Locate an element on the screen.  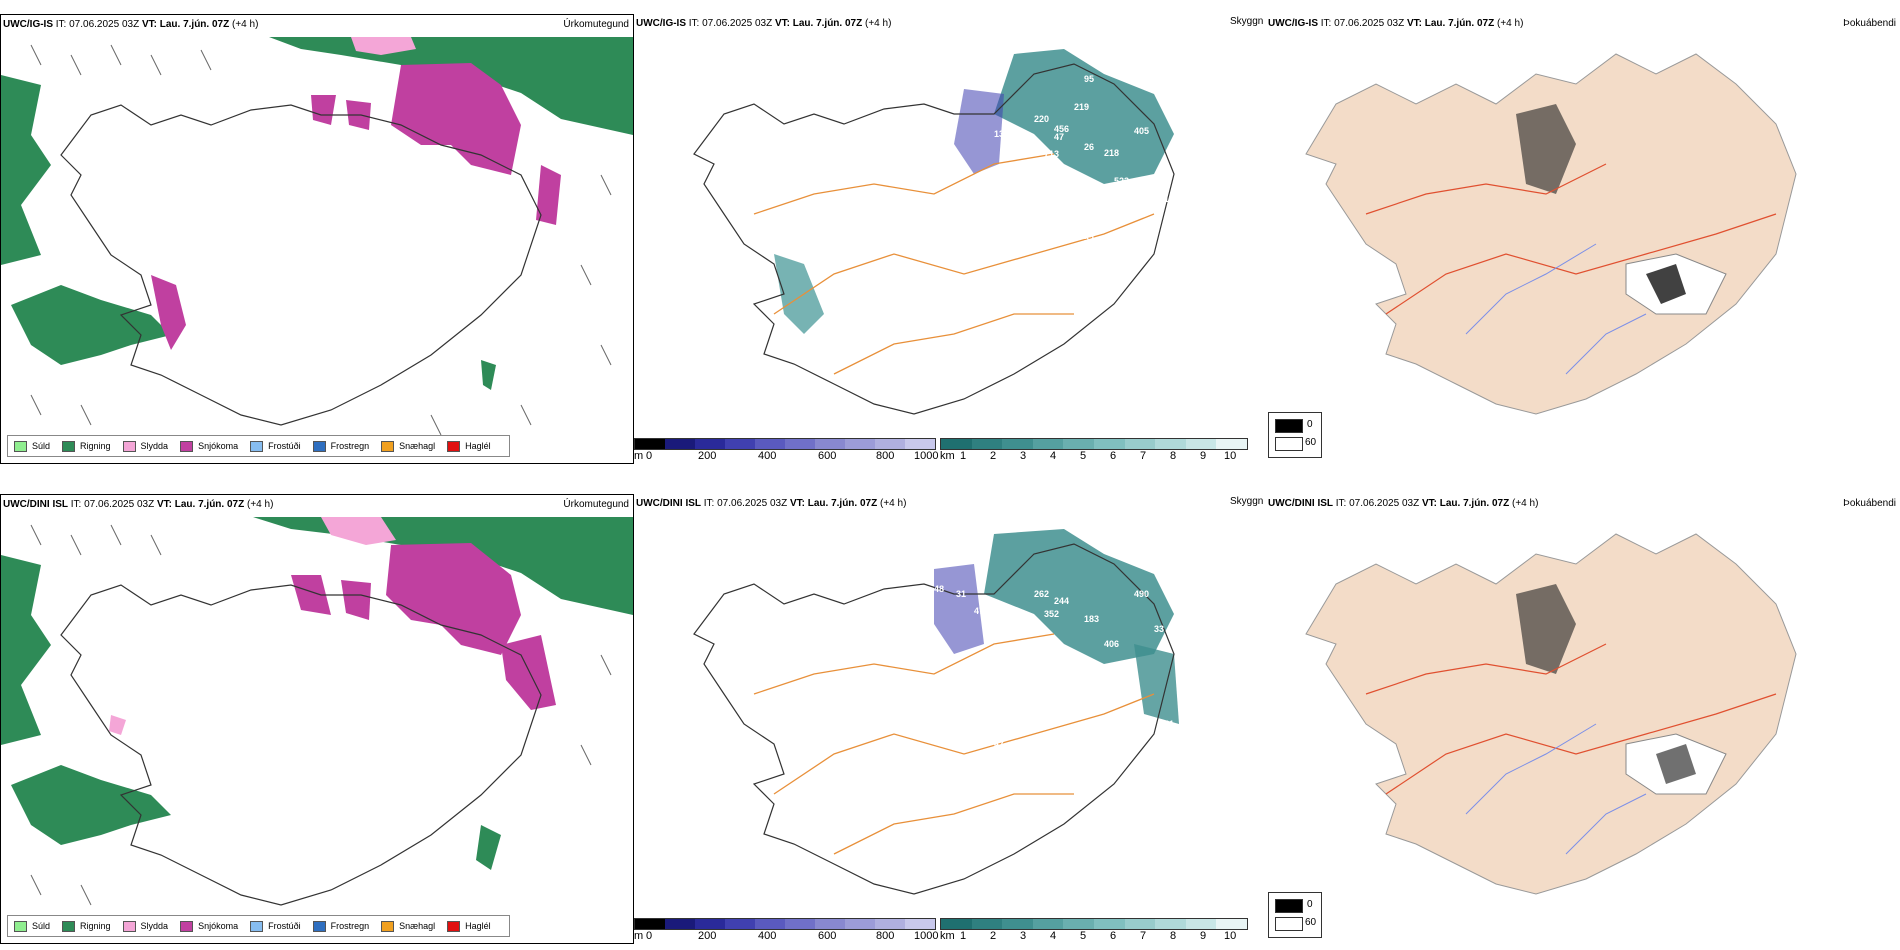
it-label: IT: is located at coordinates (61, 24).